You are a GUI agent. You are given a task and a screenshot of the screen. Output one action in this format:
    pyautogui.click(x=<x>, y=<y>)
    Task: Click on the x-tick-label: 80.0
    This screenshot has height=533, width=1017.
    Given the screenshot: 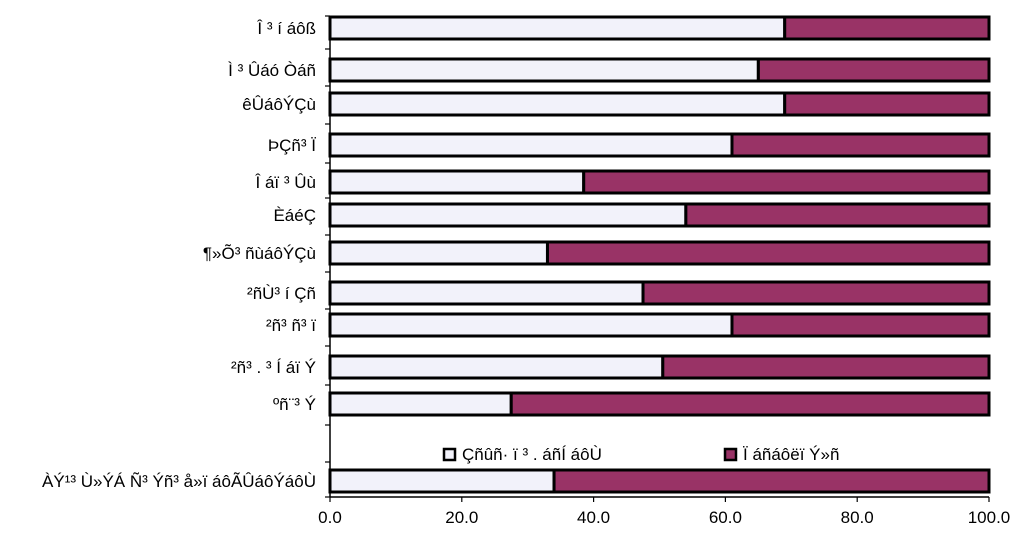 What is the action you would take?
    pyautogui.click(x=857, y=517)
    